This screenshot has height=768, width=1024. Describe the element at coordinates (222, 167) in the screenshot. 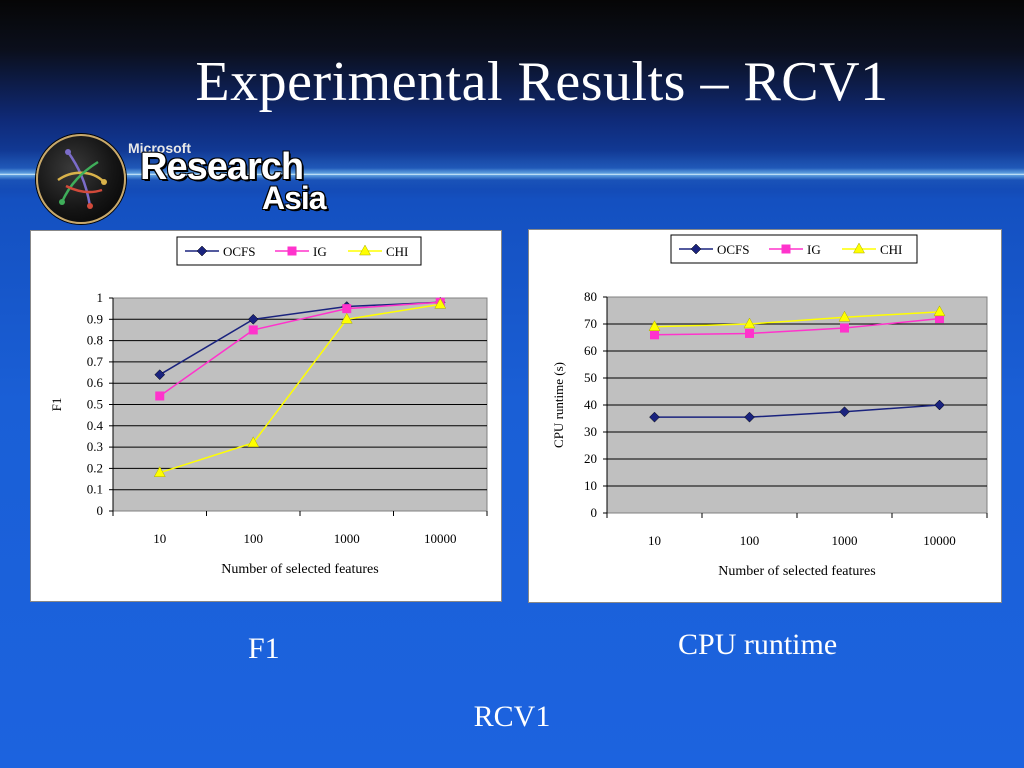

I see `logo-text-research: Research` at that location.